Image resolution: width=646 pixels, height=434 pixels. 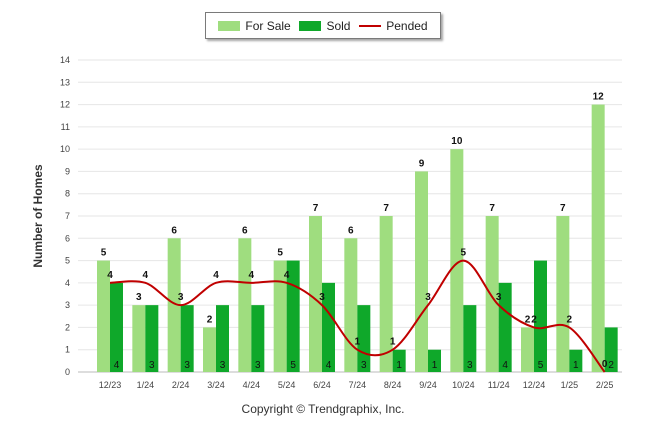 What do you see at coordinates (310, 25) in the screenshot?
I see `legend-swatch-sold` at bounding box center [310, 25].